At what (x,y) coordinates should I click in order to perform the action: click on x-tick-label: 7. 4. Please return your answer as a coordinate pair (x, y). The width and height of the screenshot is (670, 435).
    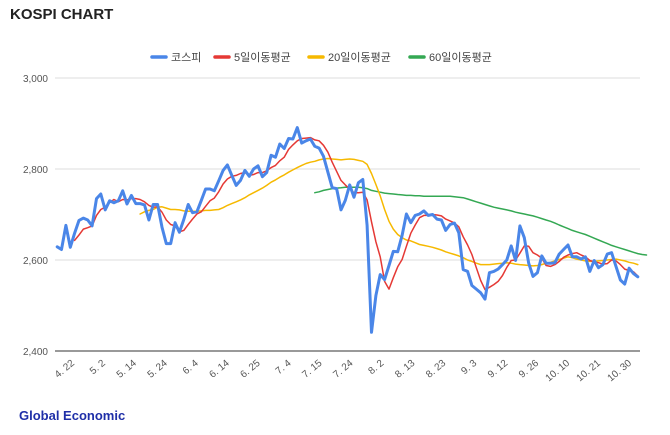
    Looking at the image, I should click on (284, 367).